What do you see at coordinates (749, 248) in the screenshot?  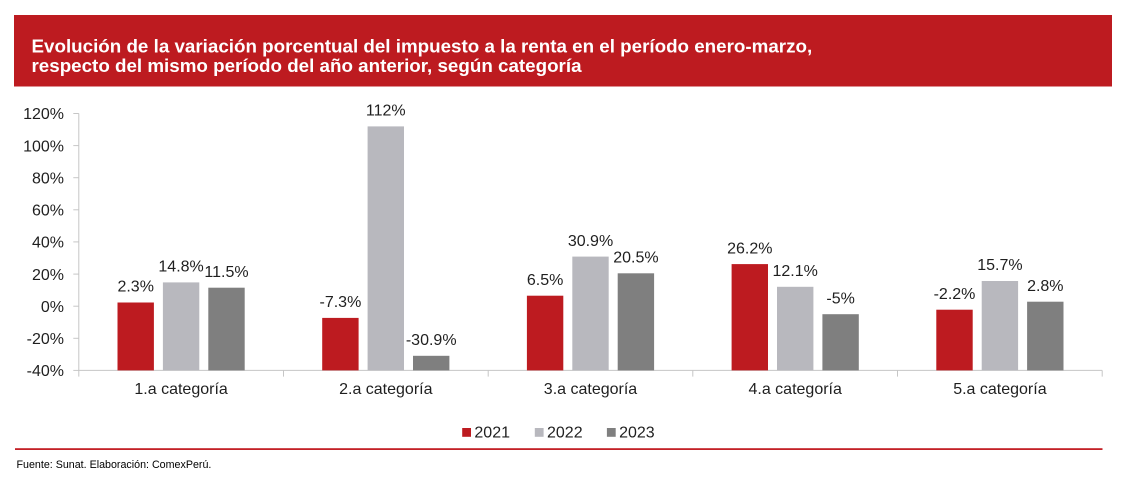 I see `svg-text: 26.2%` at bounding box center [749, 248].